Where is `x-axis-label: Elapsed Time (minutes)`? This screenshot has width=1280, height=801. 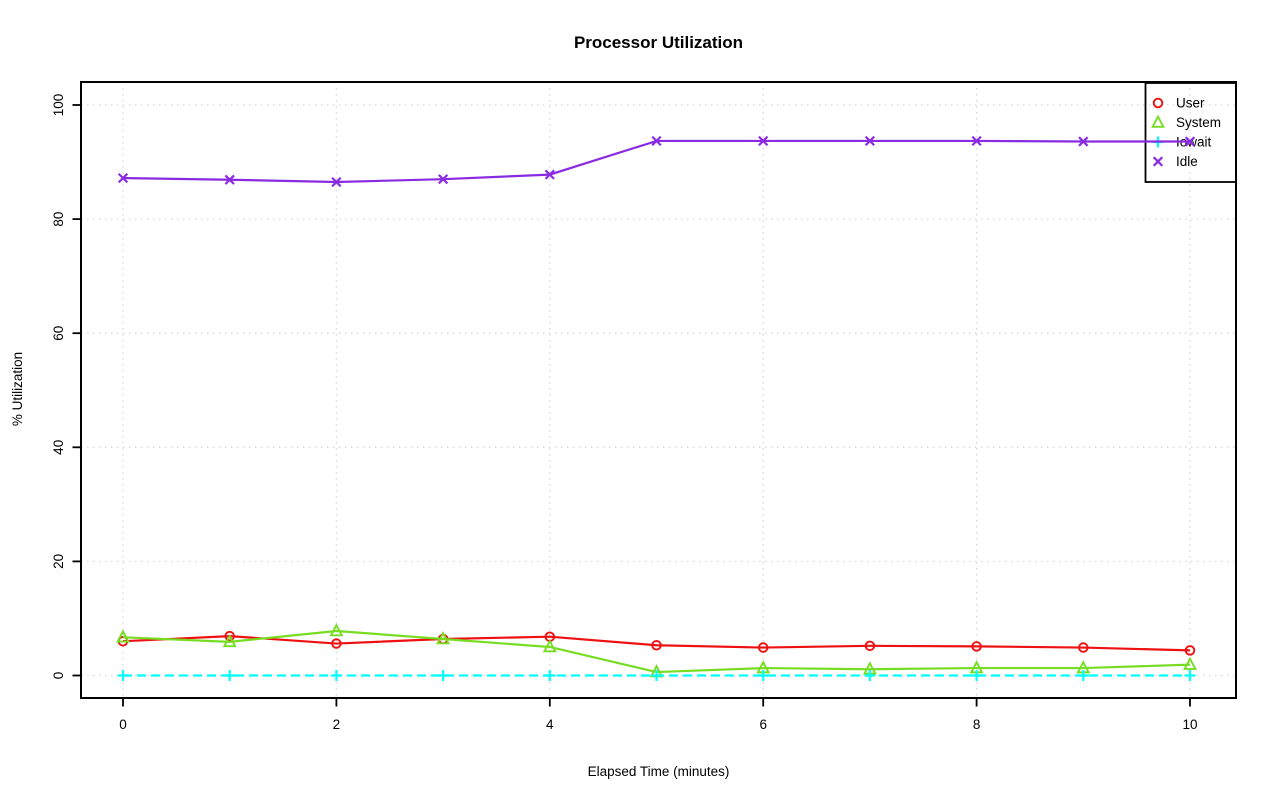 x-axis-label: Elapsed Time (minutes) is located at coordinates (658, 771).